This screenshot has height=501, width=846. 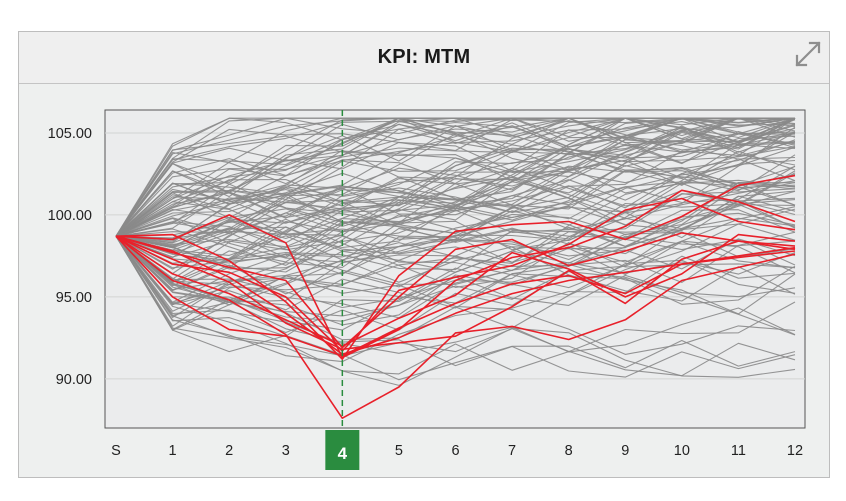 What do you see at coordinates (74, 298) in the screenshot?
I see `y-tick-label: 95.00` at bounding box center [74, 298].